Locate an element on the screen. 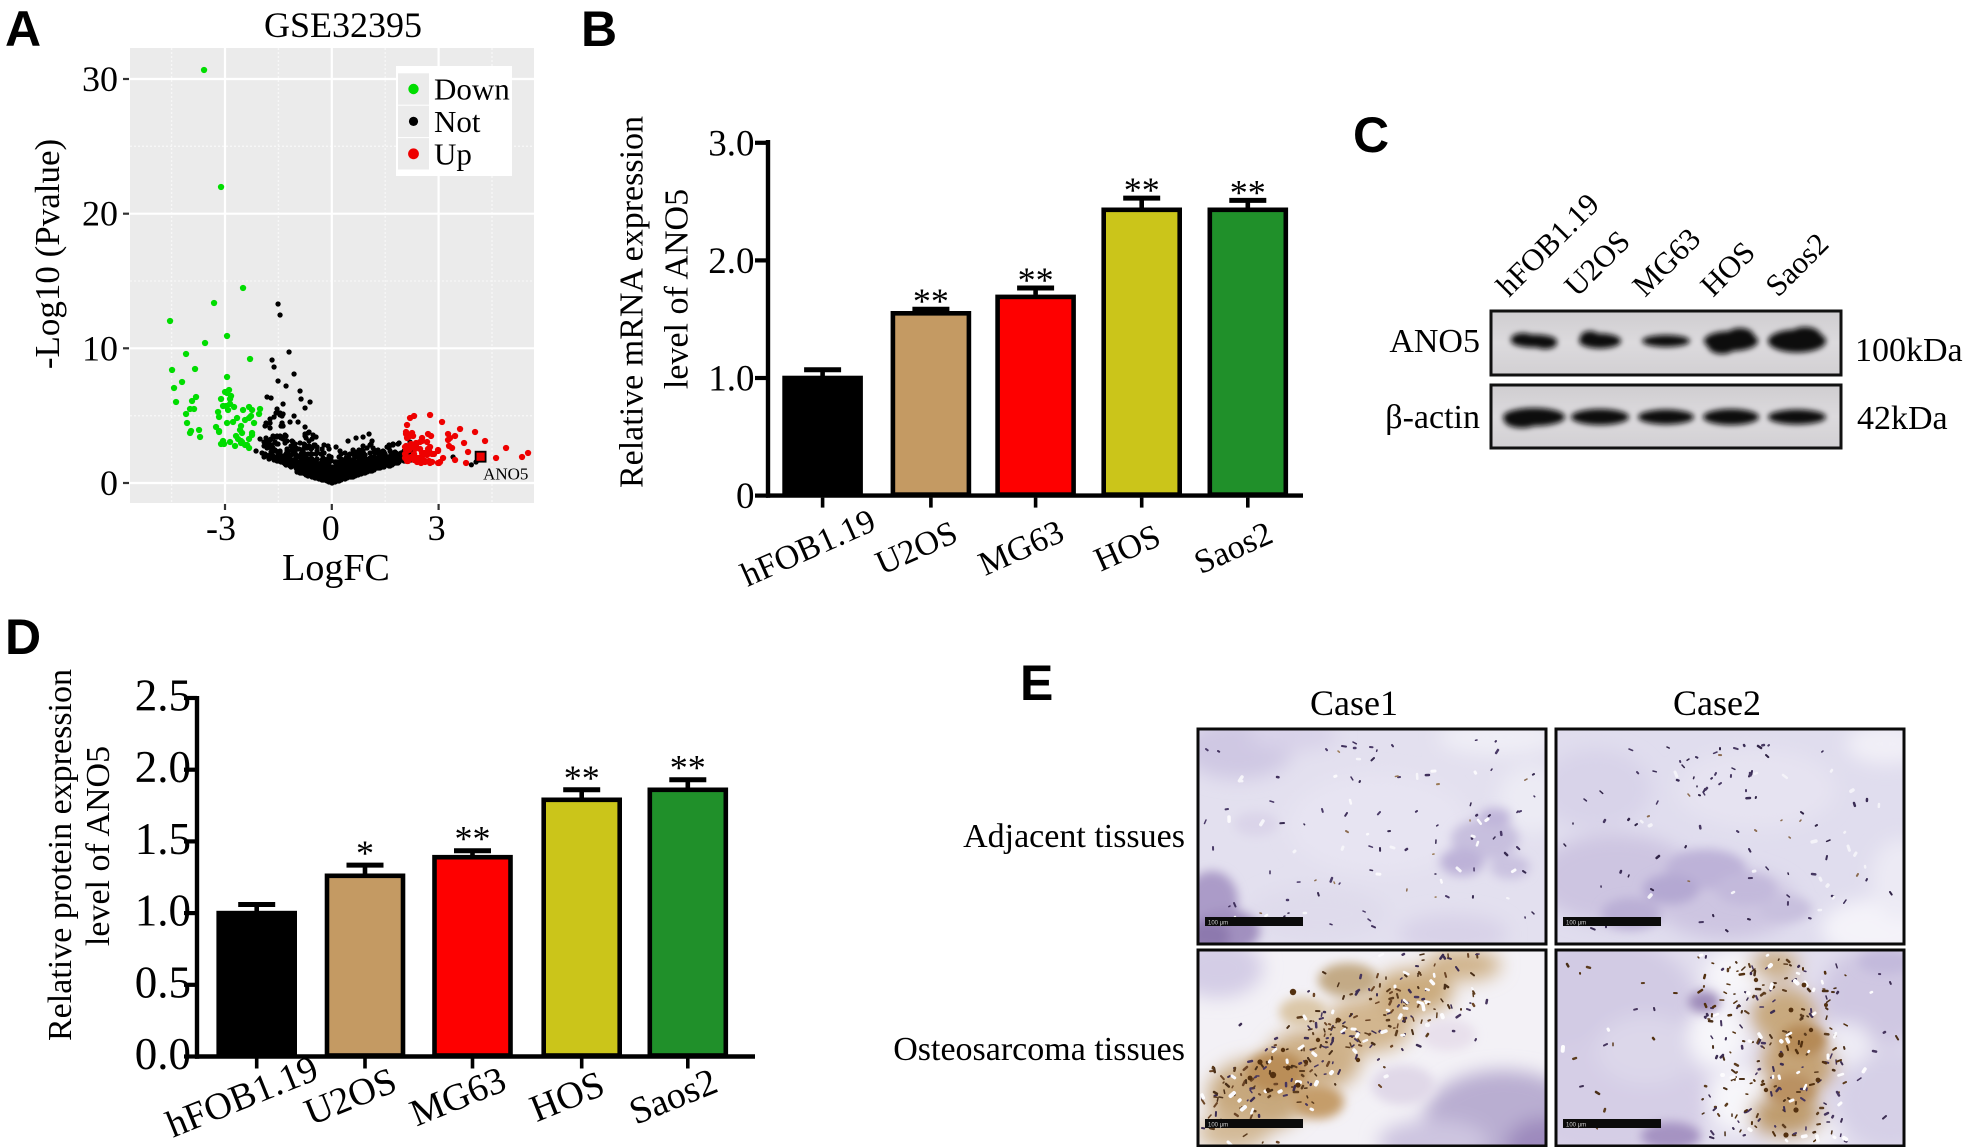 This screenshot has height=1147, width=1965. svg-text: 10 is located at coordinates (100, 348).